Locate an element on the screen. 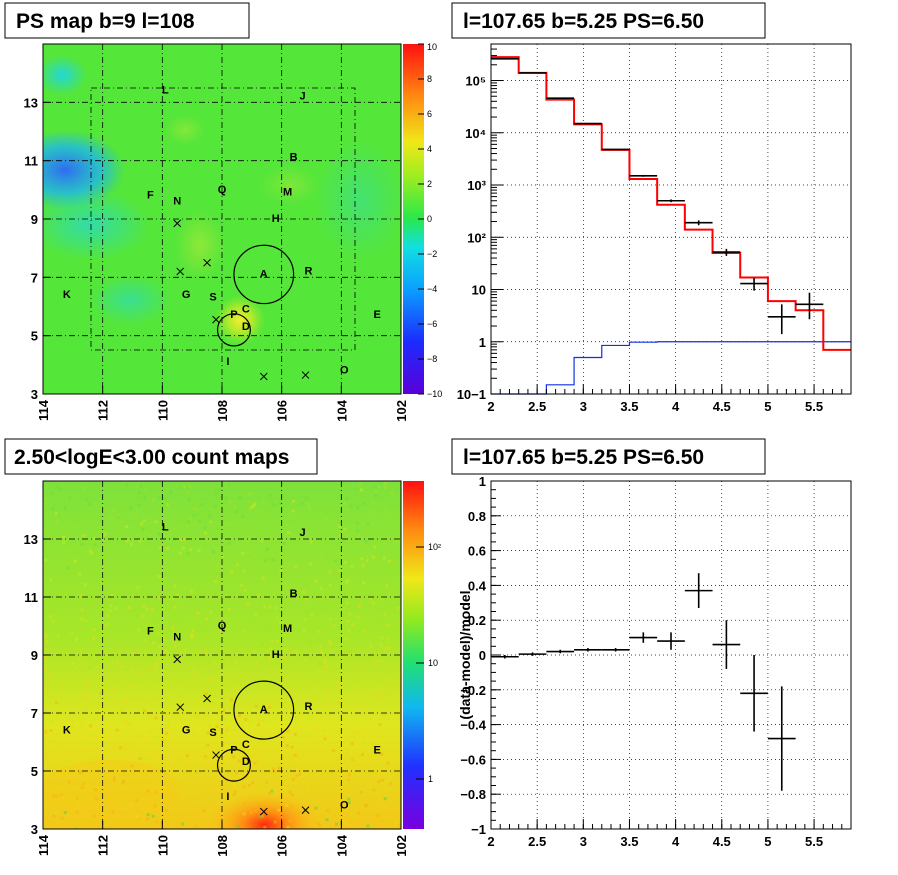  x-tick-label: 106 is located at coordinates (282, 846).